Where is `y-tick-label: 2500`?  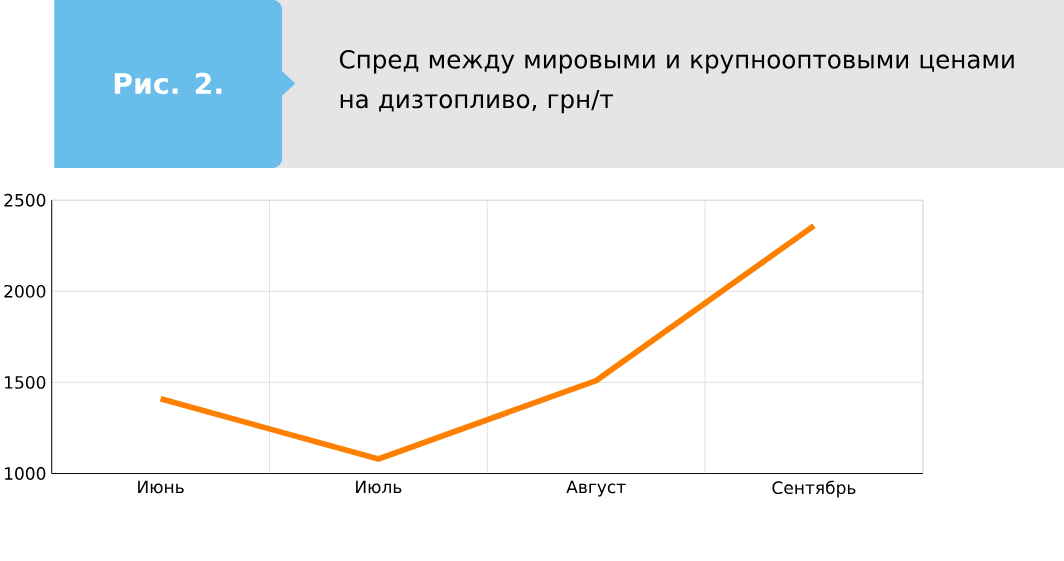
y-tick-label: 2500 is located at coordinates (25, 200).